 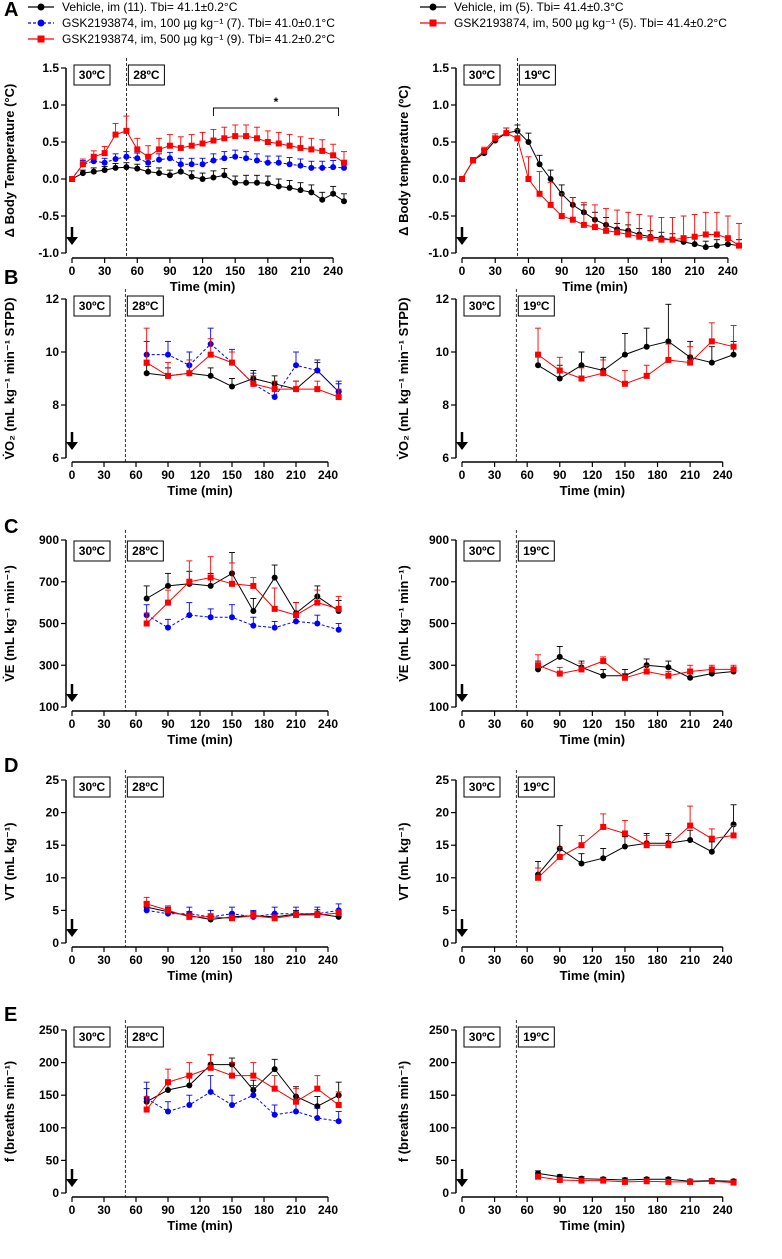 I want to click on y-tick-label: 900, so click(x=49, y=540).